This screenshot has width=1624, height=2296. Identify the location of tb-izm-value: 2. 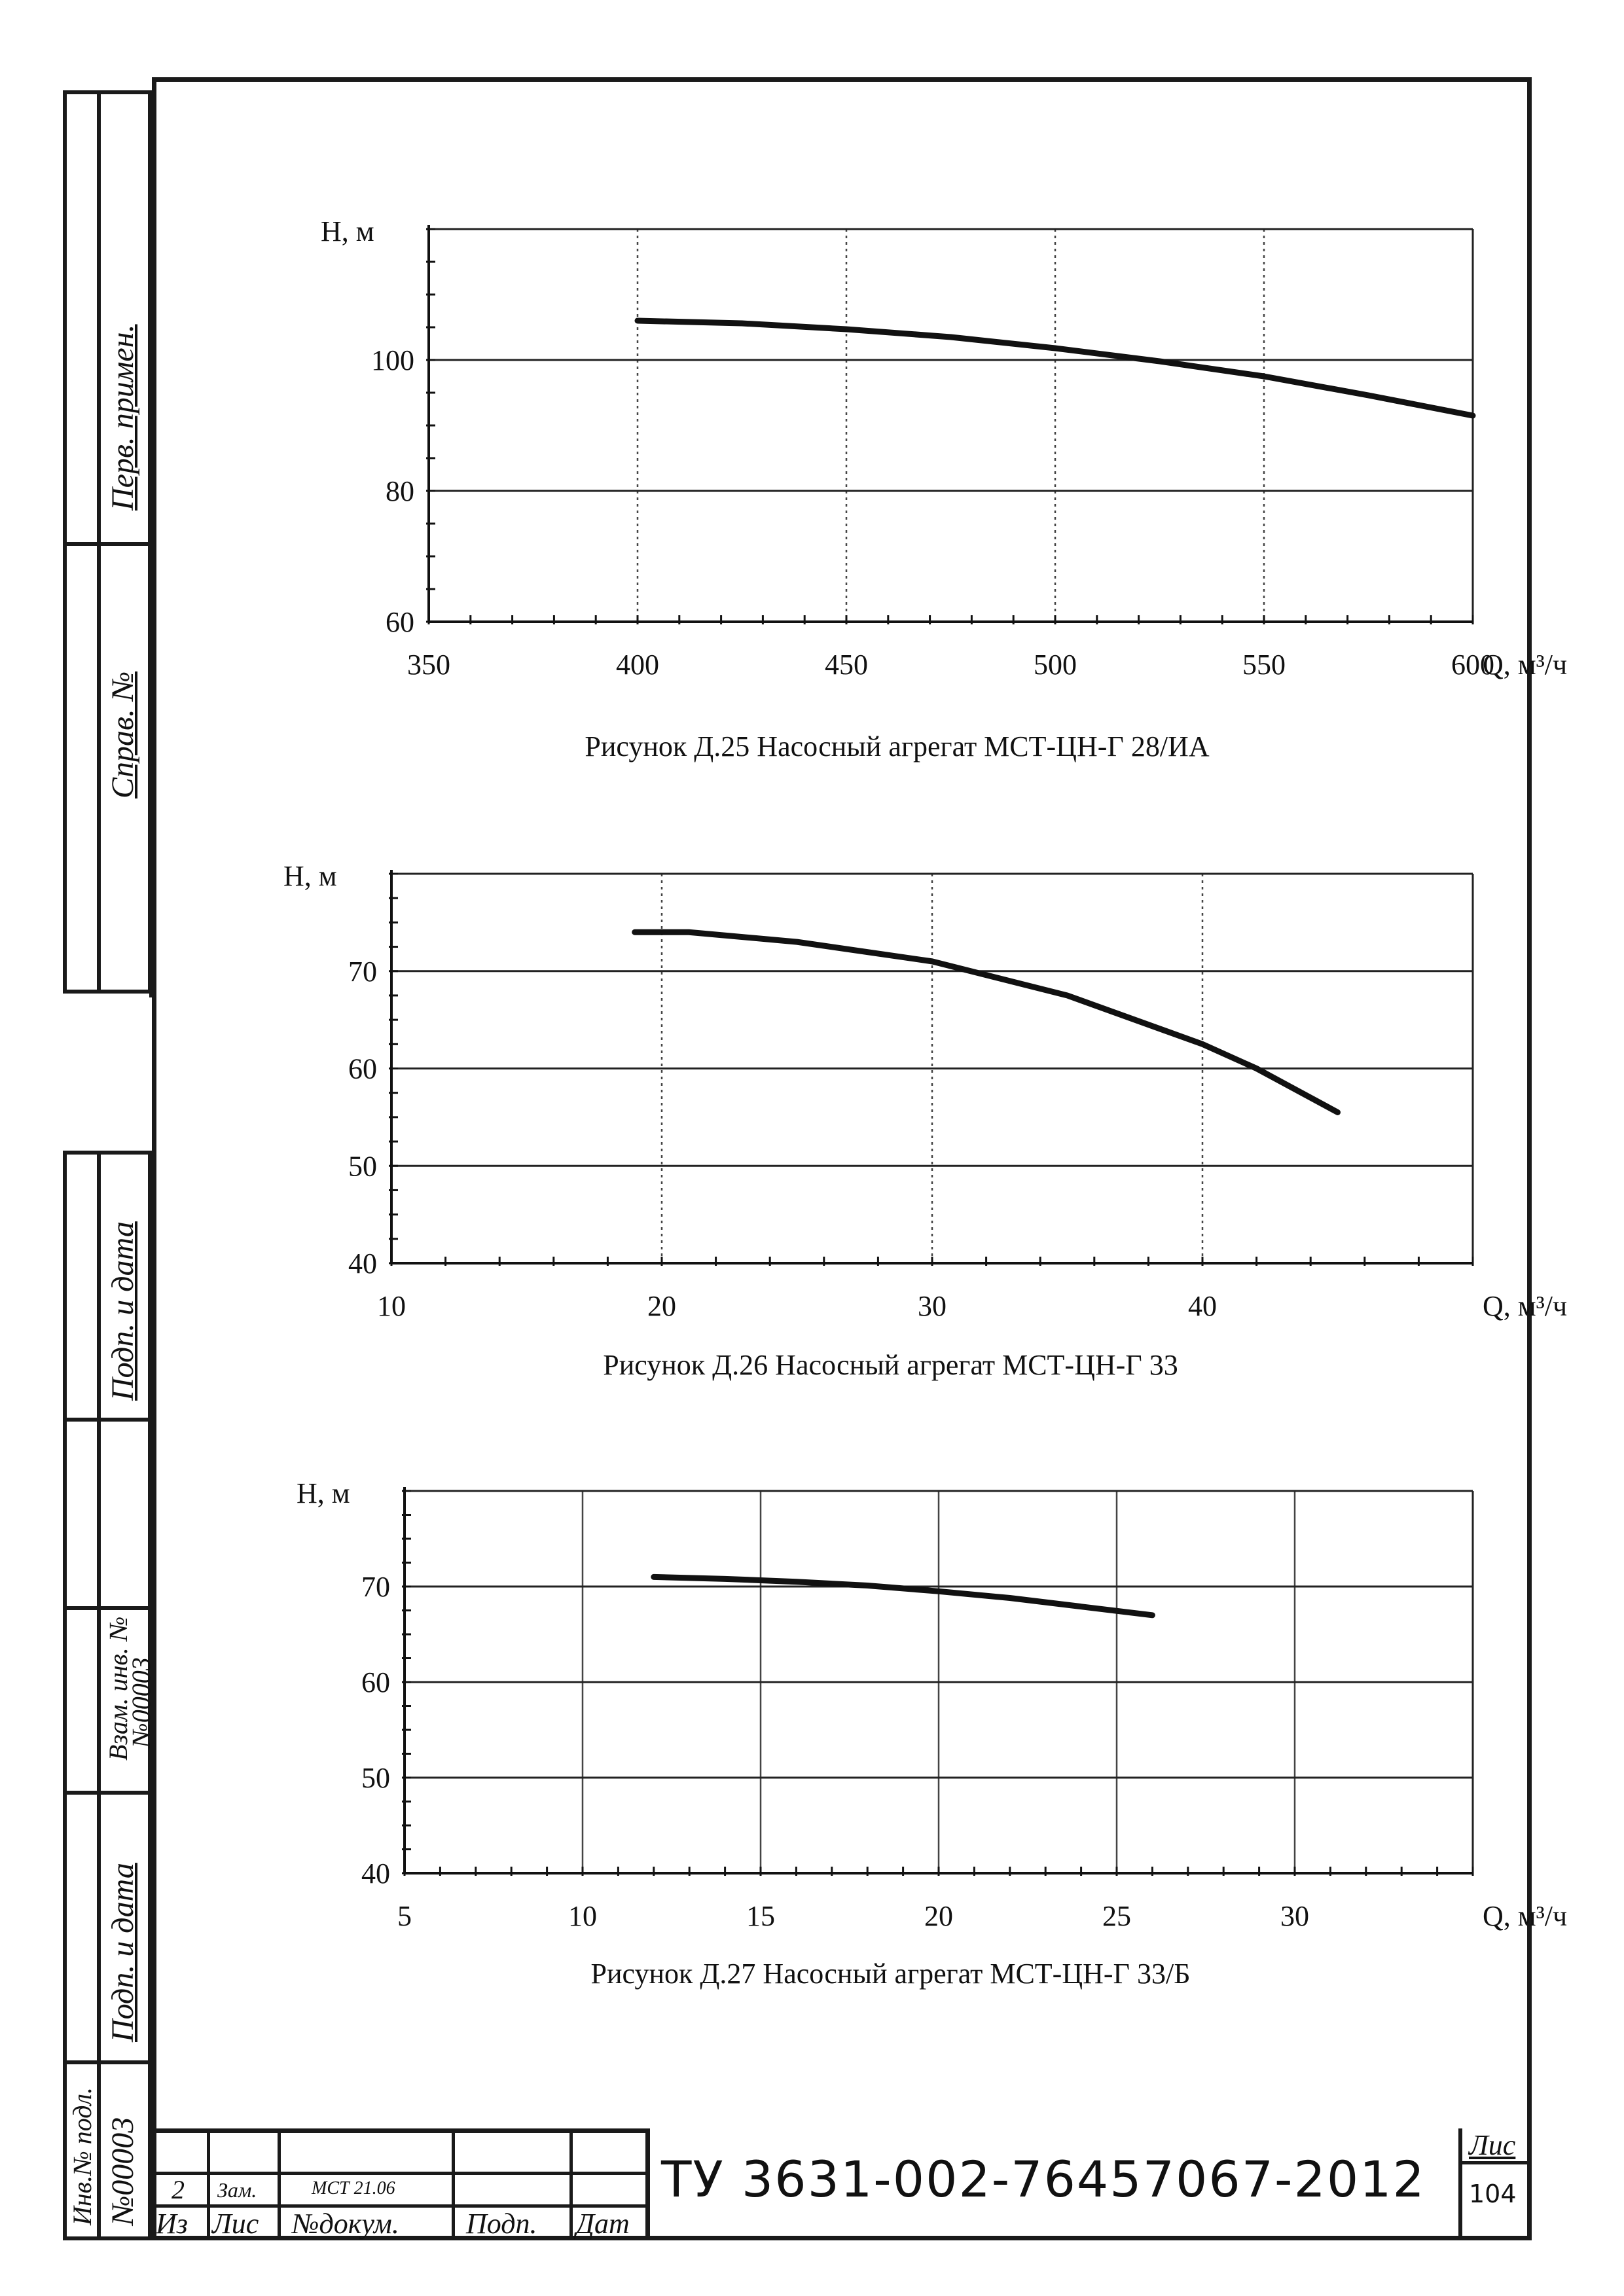
(178, 2189).